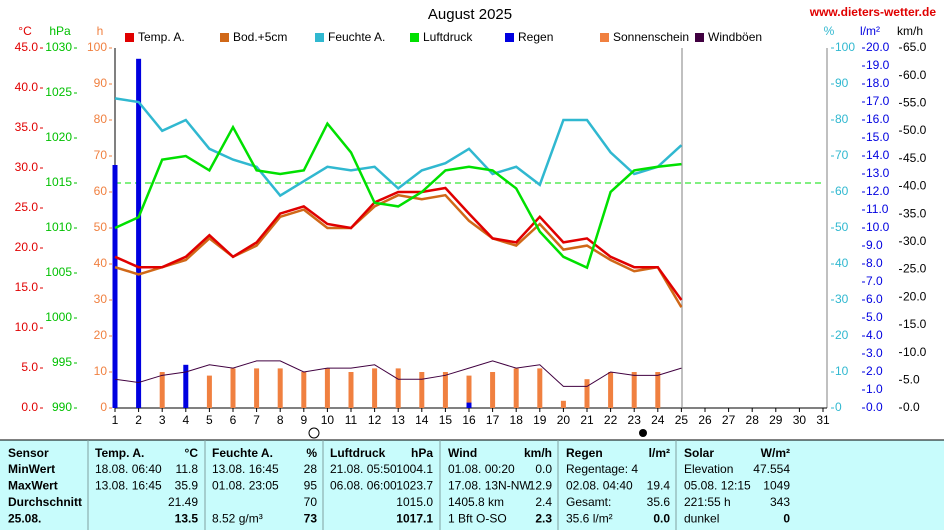  What do you see at coordinates (717, 486) in the screenshot?
I see `cell-text: 05.08. 12:15` at bounding box center [717, 486].